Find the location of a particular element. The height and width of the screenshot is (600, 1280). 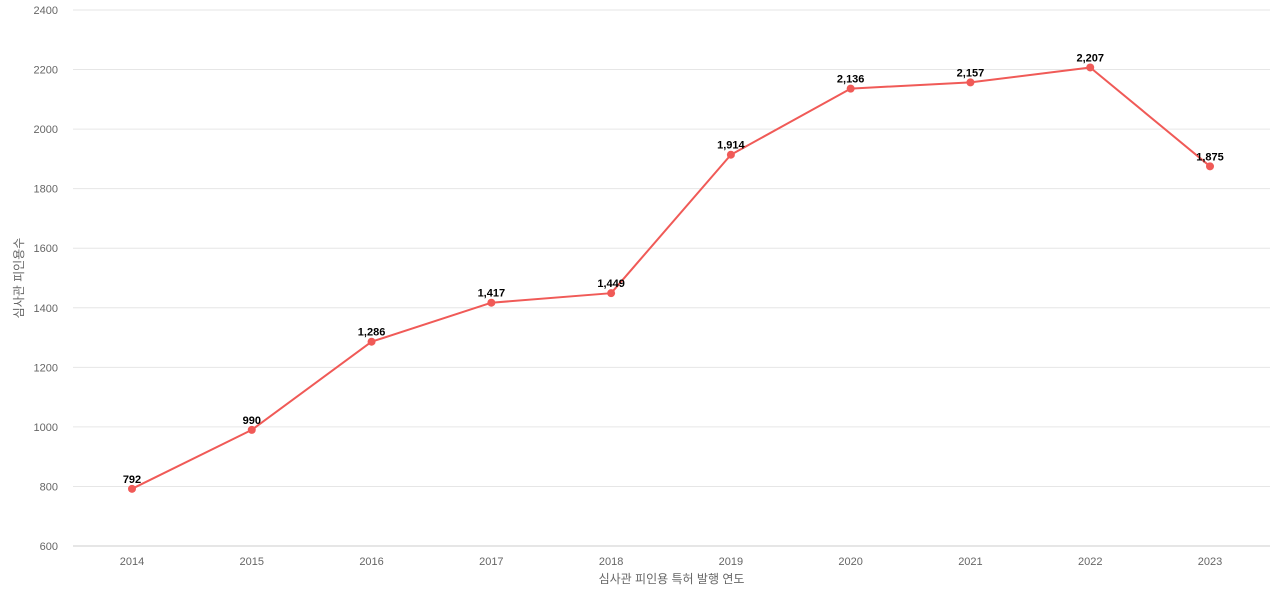

x-axis-title: 심사관 피인용 특허 발행 연도 is located at coordinates (672, 578).